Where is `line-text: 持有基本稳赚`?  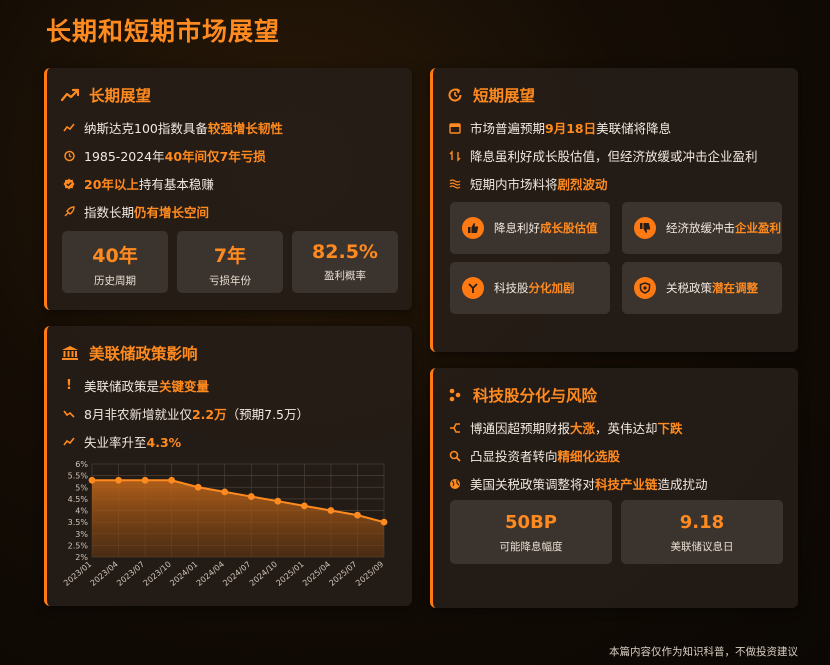 line-text: 持有基本稳赚 is located at coordinates (176, 184).